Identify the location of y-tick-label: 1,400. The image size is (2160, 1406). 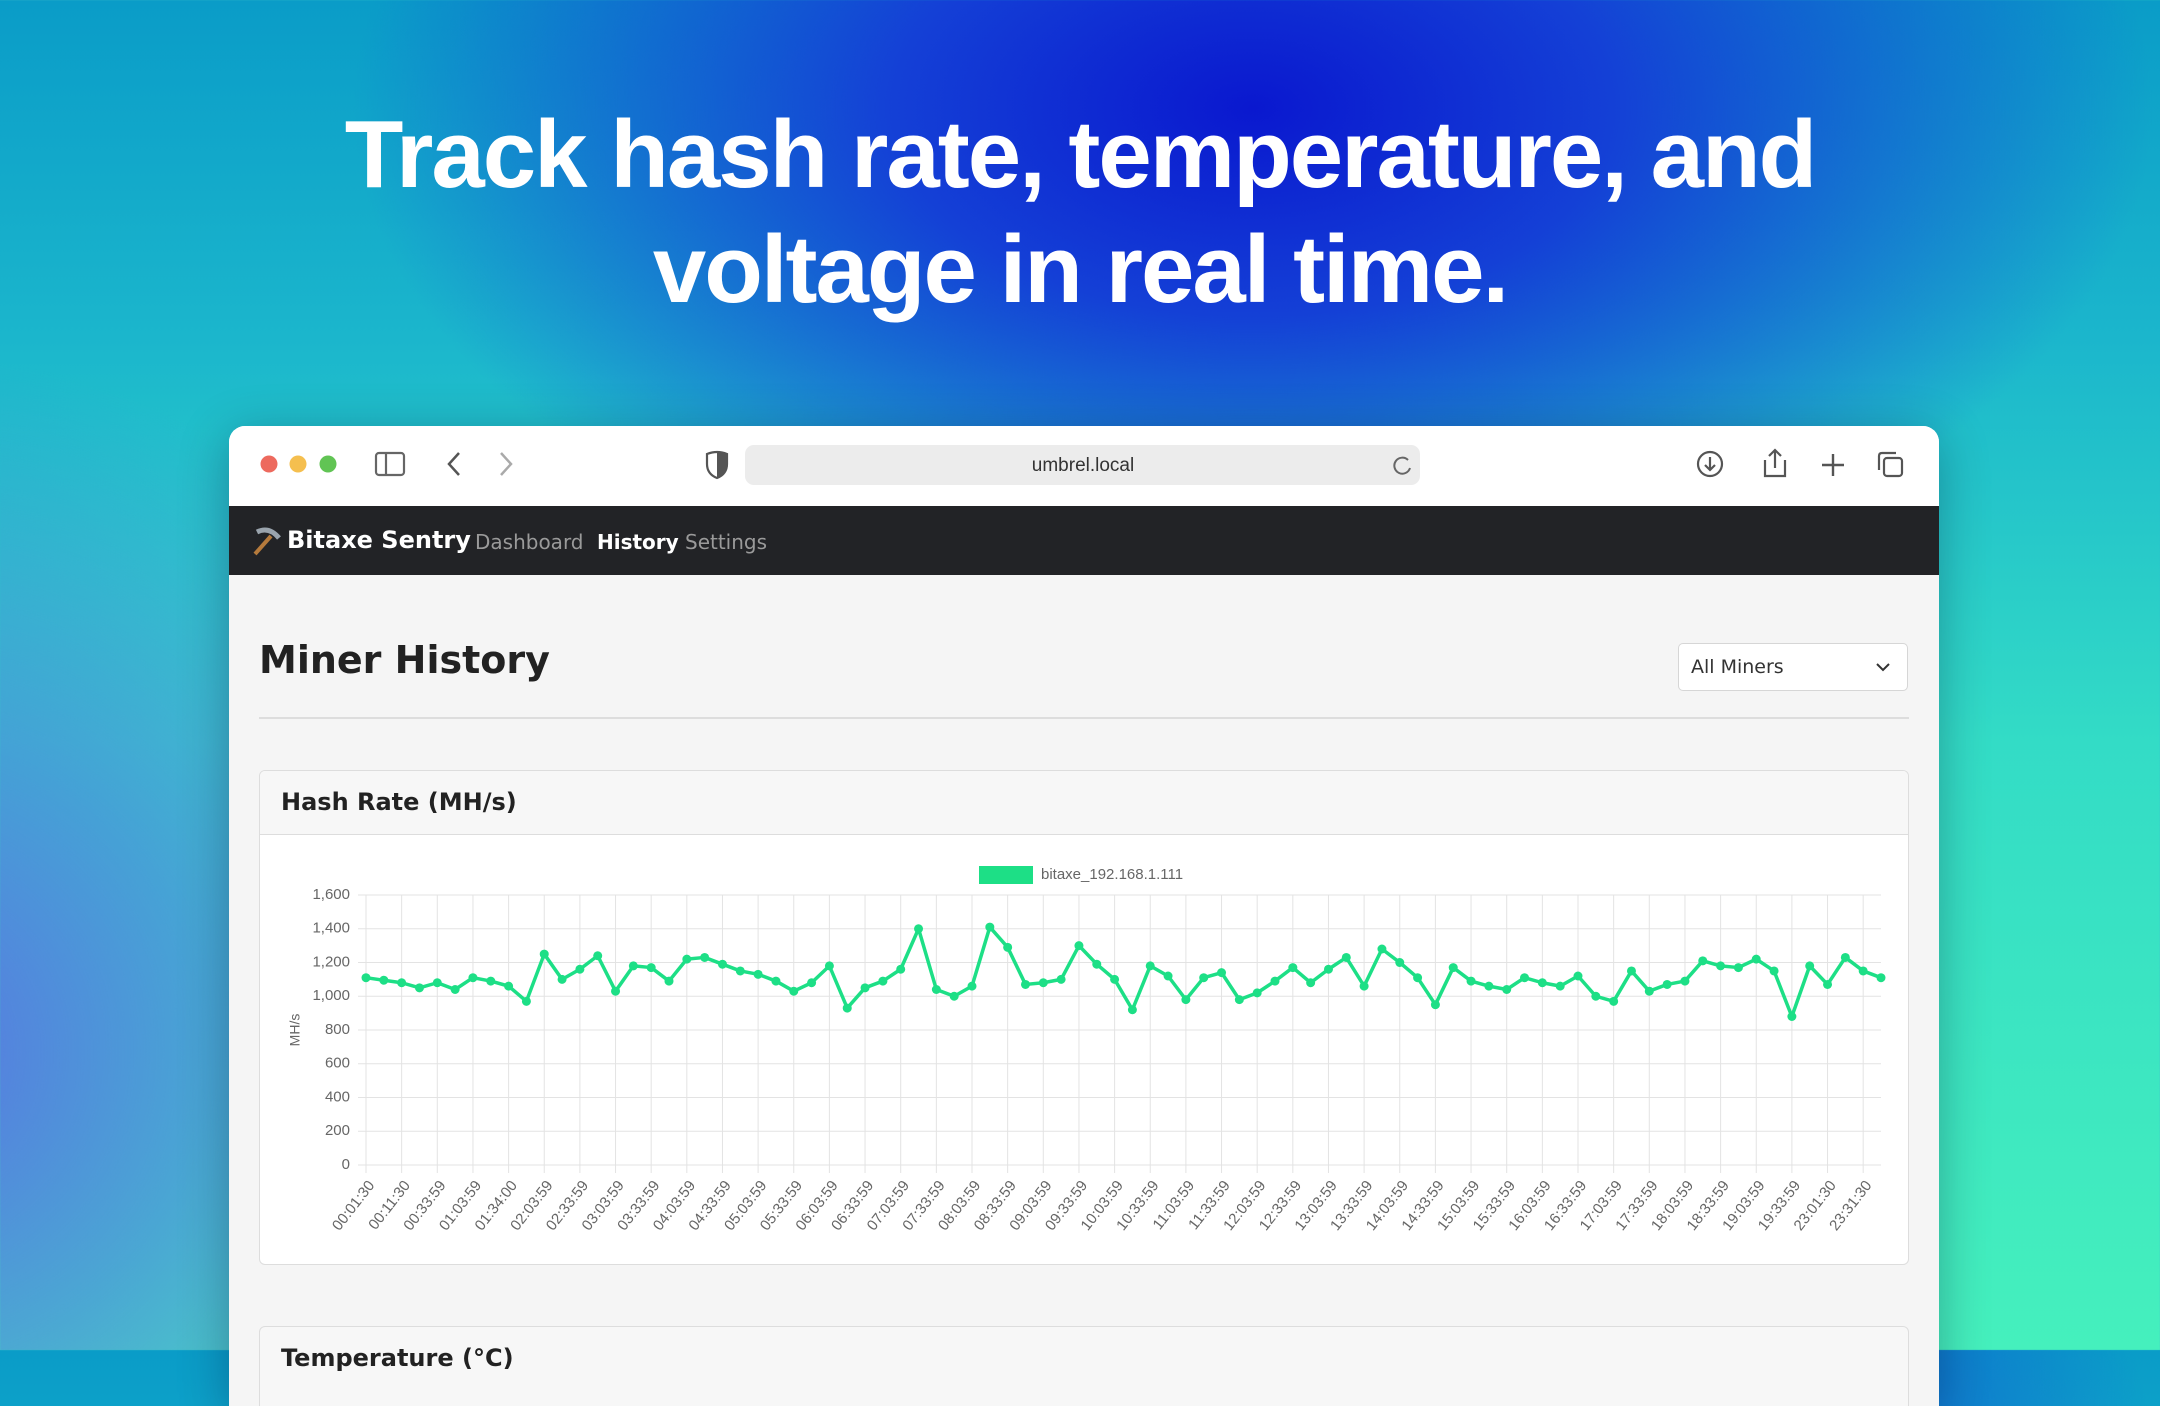
(331, 928).